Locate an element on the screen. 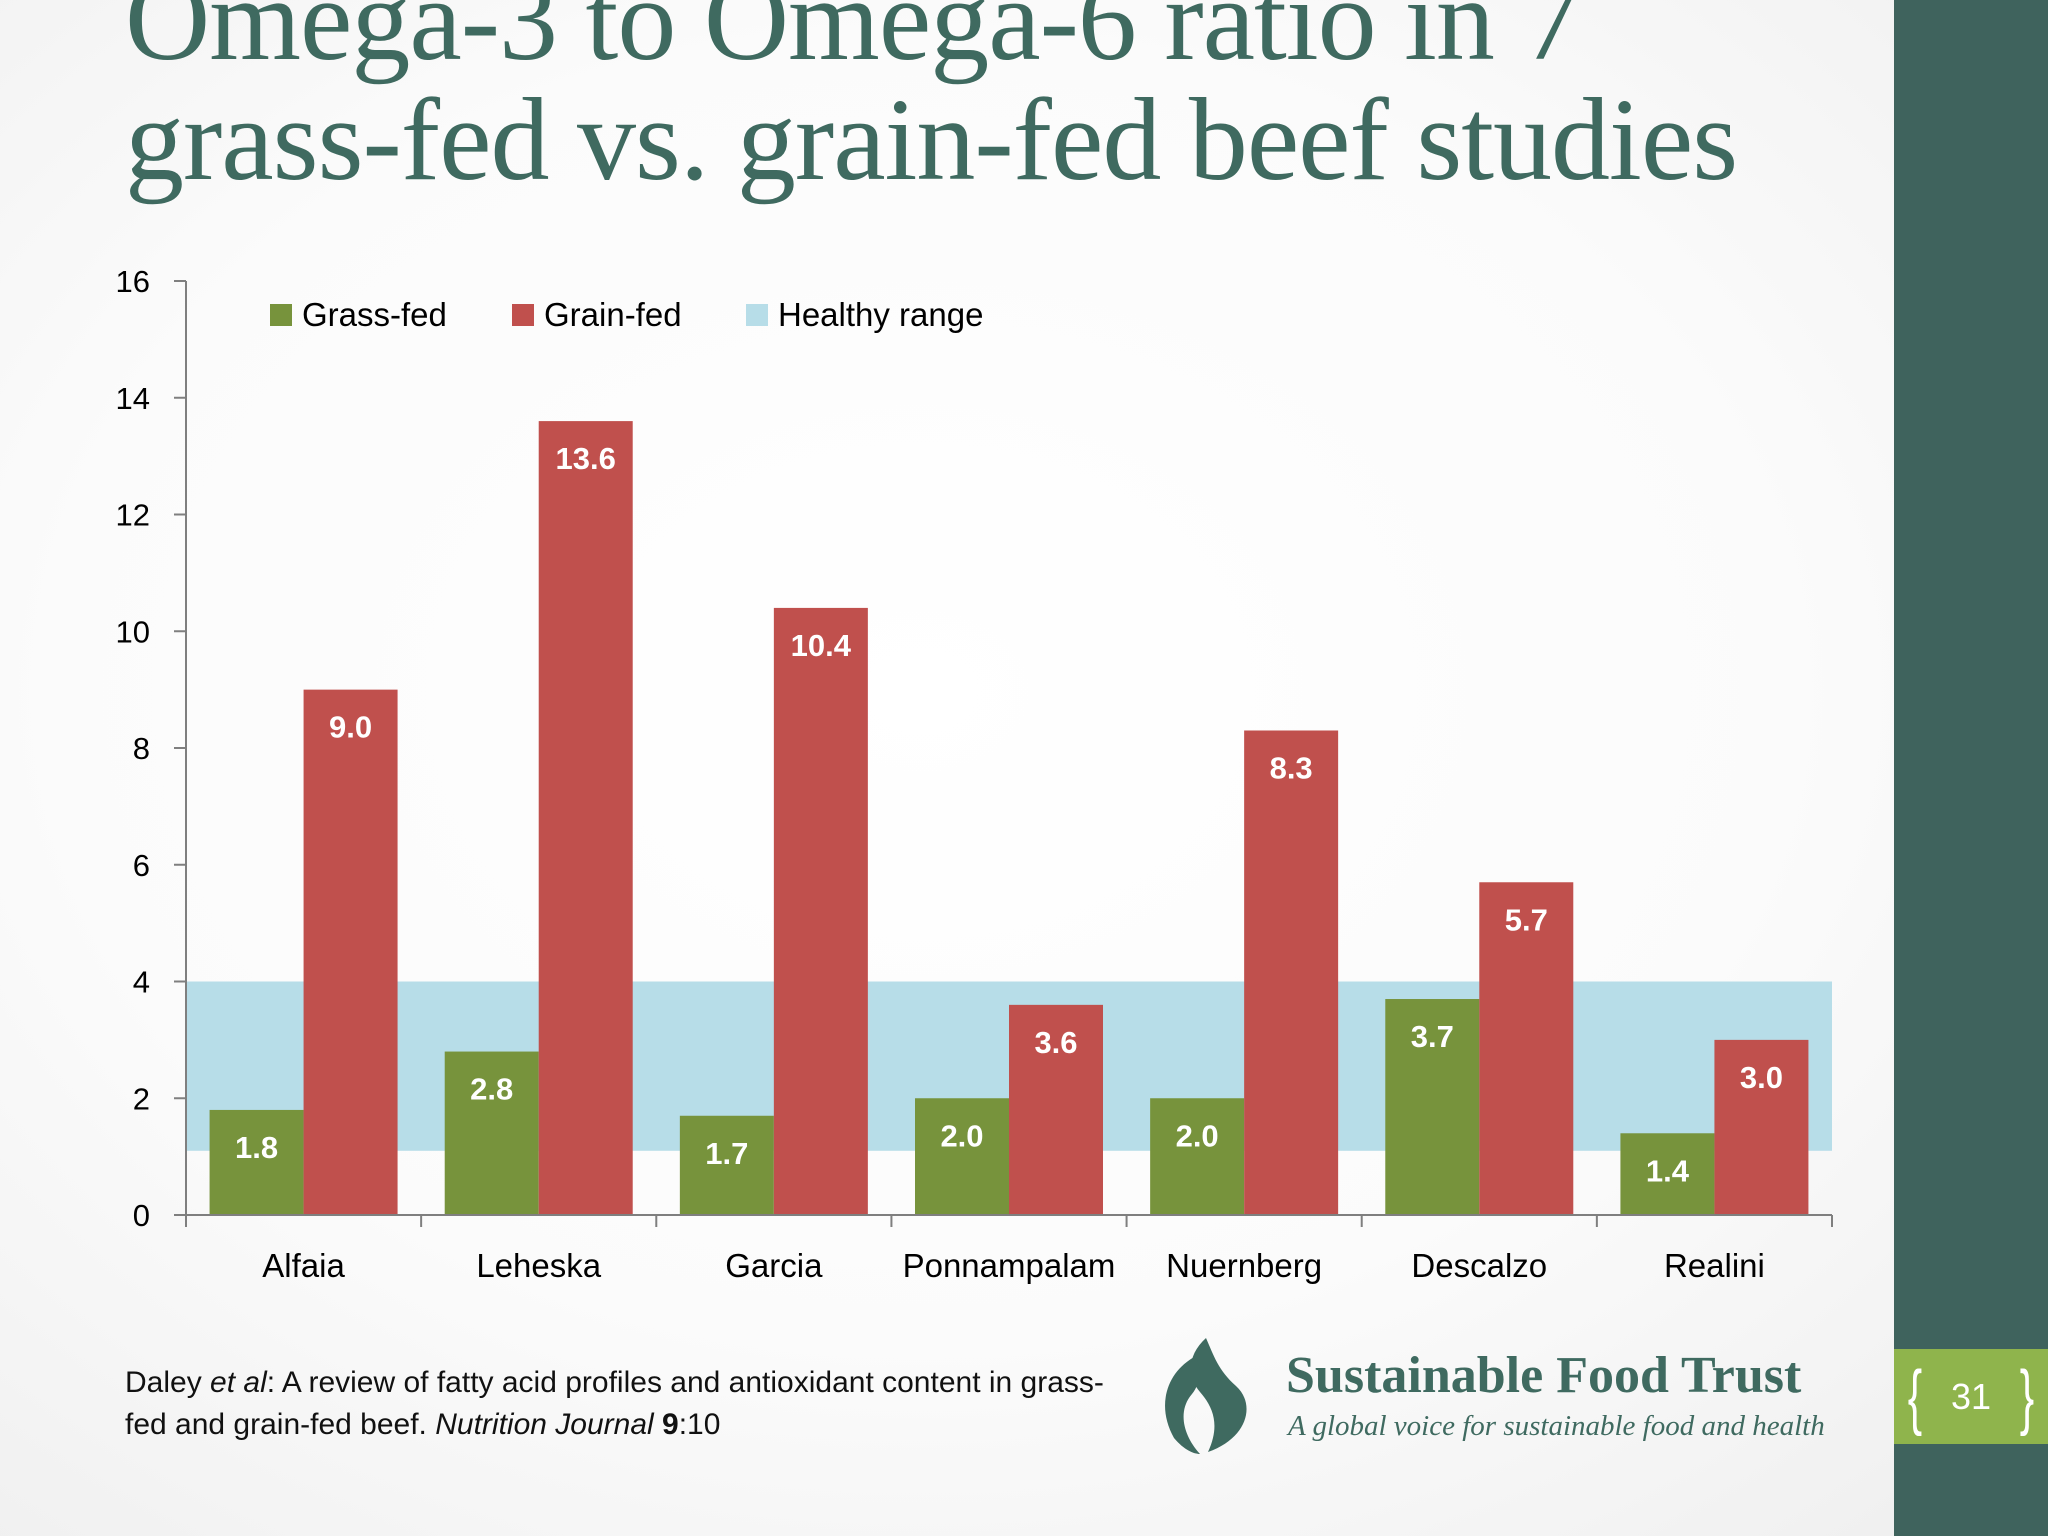 The width and height of the screenshot is (2048, 1536). data-label: 10.4 is located at coordinates (821, 645).